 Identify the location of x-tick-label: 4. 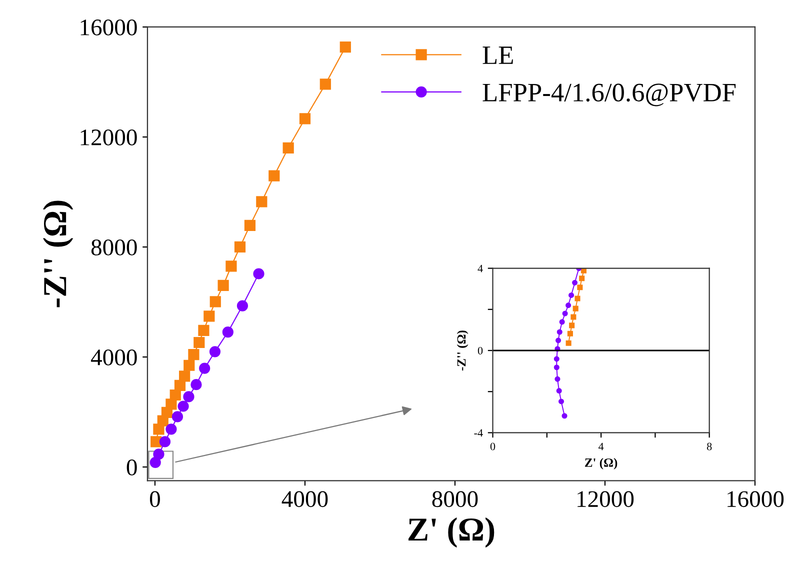
(601, 446).